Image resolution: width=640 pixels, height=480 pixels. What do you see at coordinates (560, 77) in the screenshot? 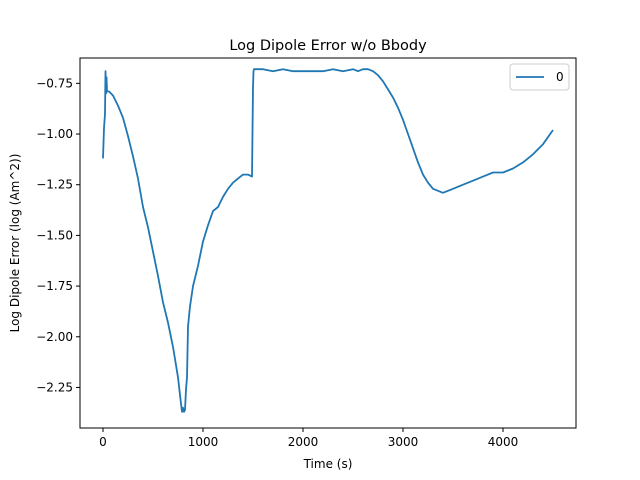
I see `legend-label: 0` at bounding box center [560, 77].